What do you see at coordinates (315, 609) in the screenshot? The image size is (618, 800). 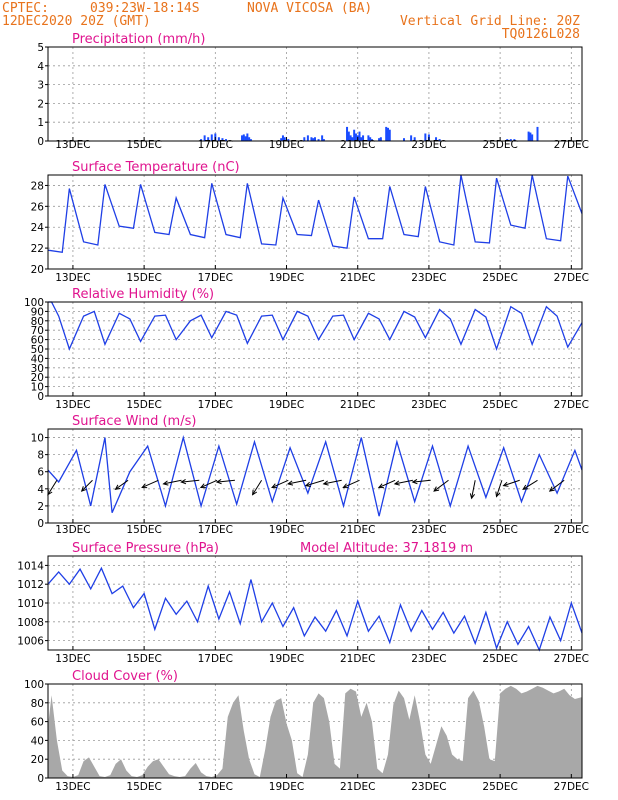 I see `press-series-line` at bounding box center [315, 609].